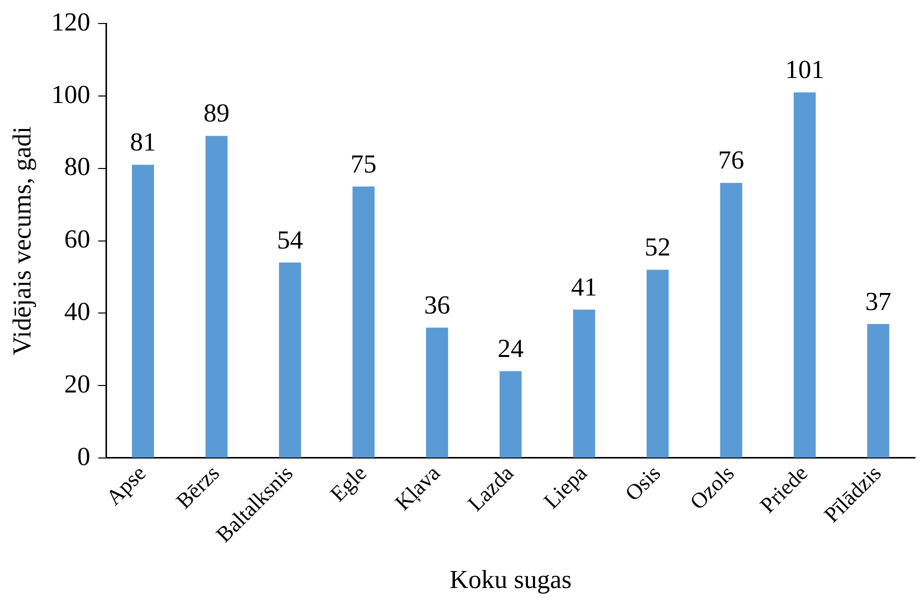 The image size is (923, 601). I want to click on x-tick-label: Osis, so click(643, 483).